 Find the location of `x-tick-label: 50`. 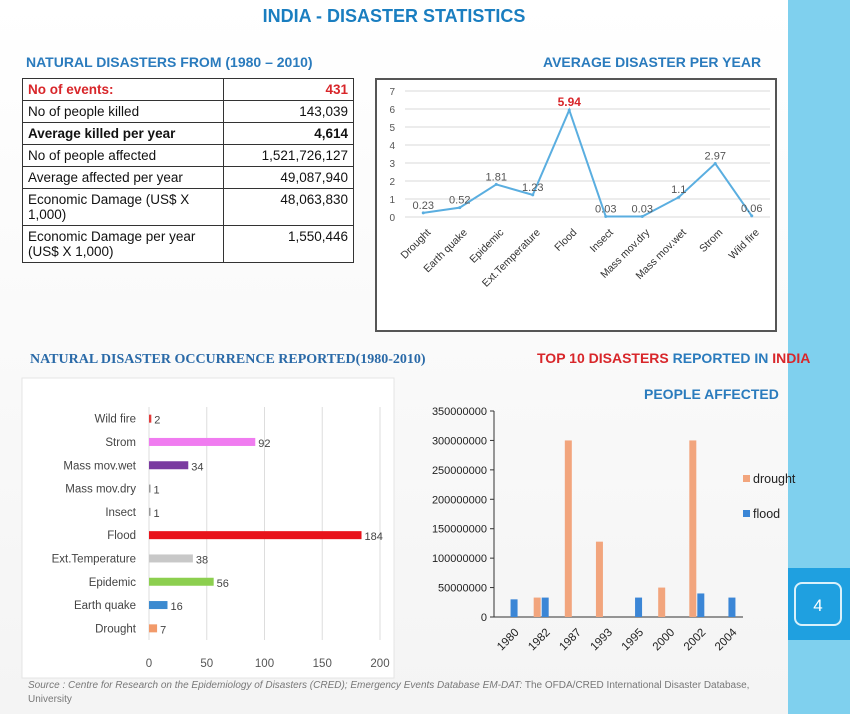

x-tick-label: 50 is located at coordinates (206, 664).